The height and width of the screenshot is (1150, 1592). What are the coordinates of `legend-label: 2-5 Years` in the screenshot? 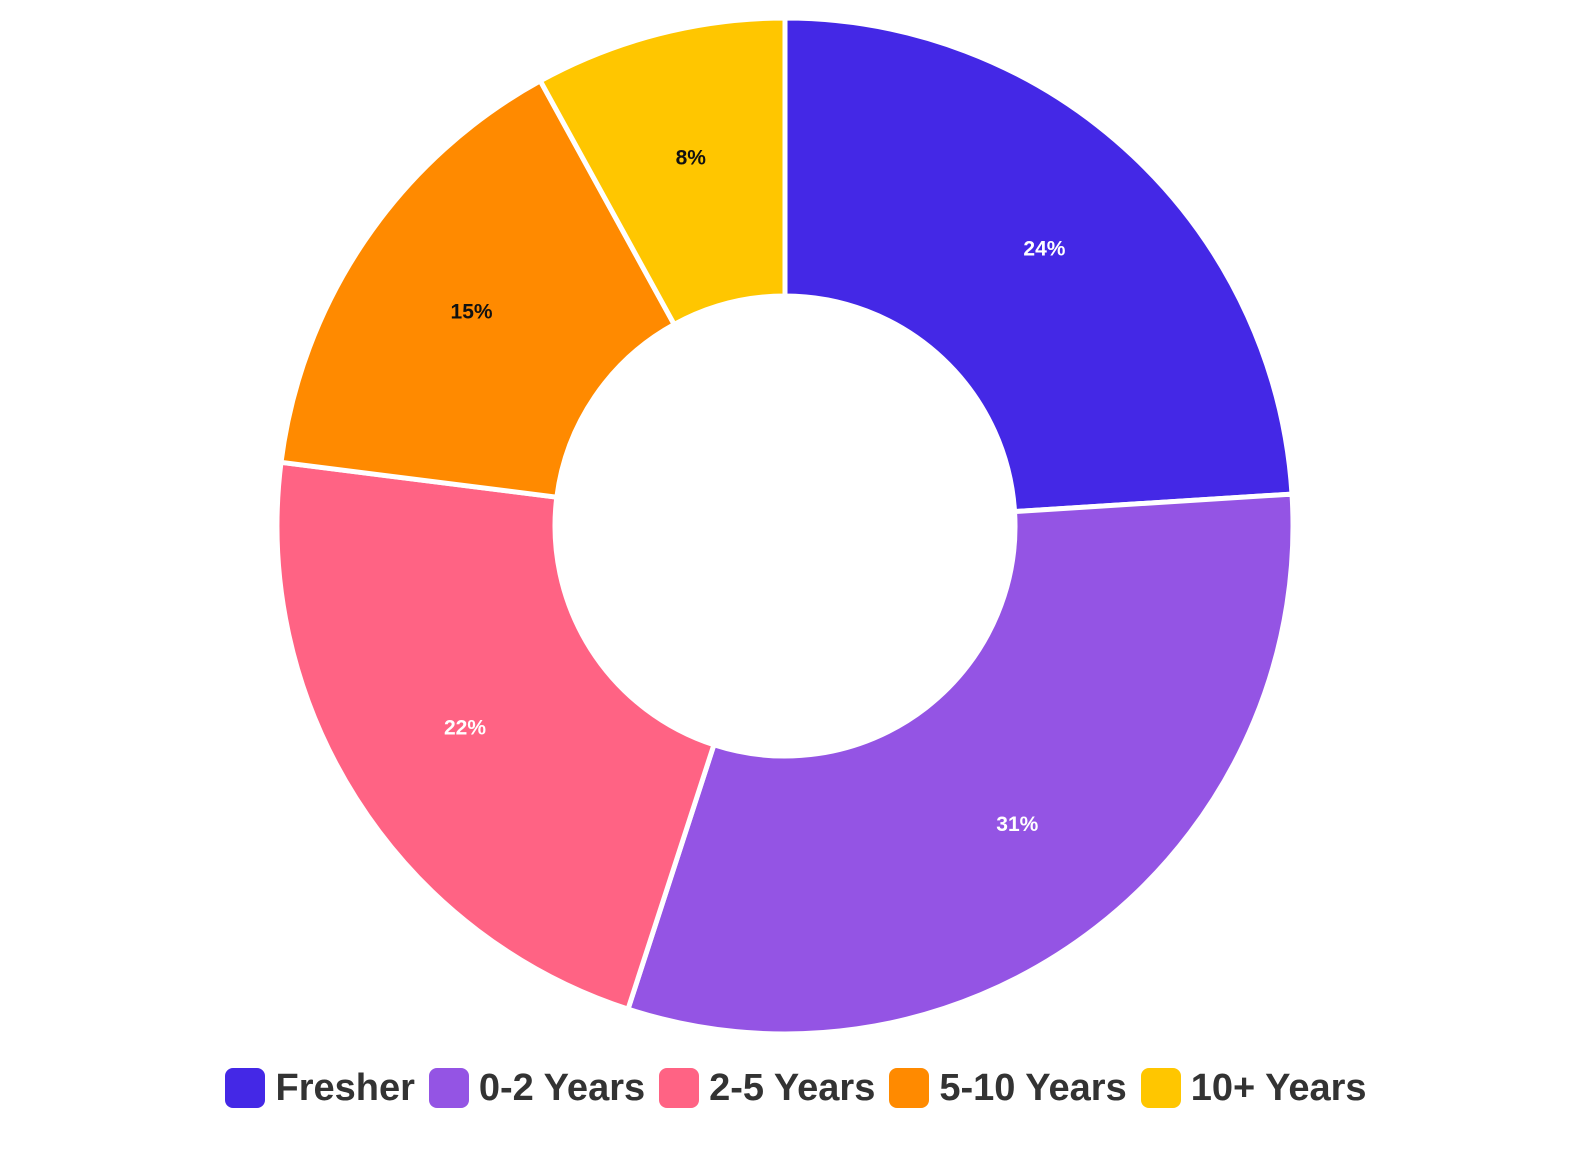 It's located at (792, 1087).